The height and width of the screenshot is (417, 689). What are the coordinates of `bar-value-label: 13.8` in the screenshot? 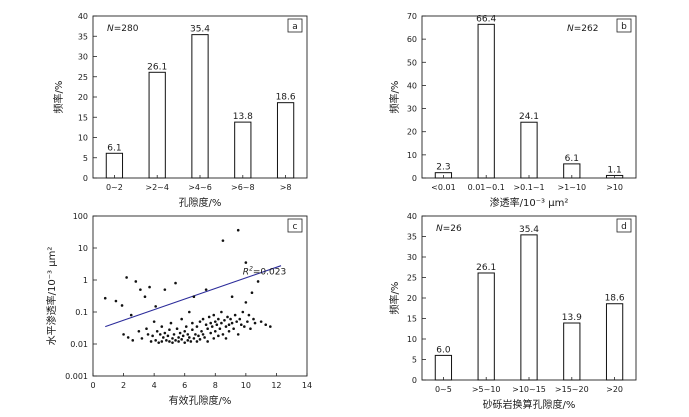 It's located at (243, 117).